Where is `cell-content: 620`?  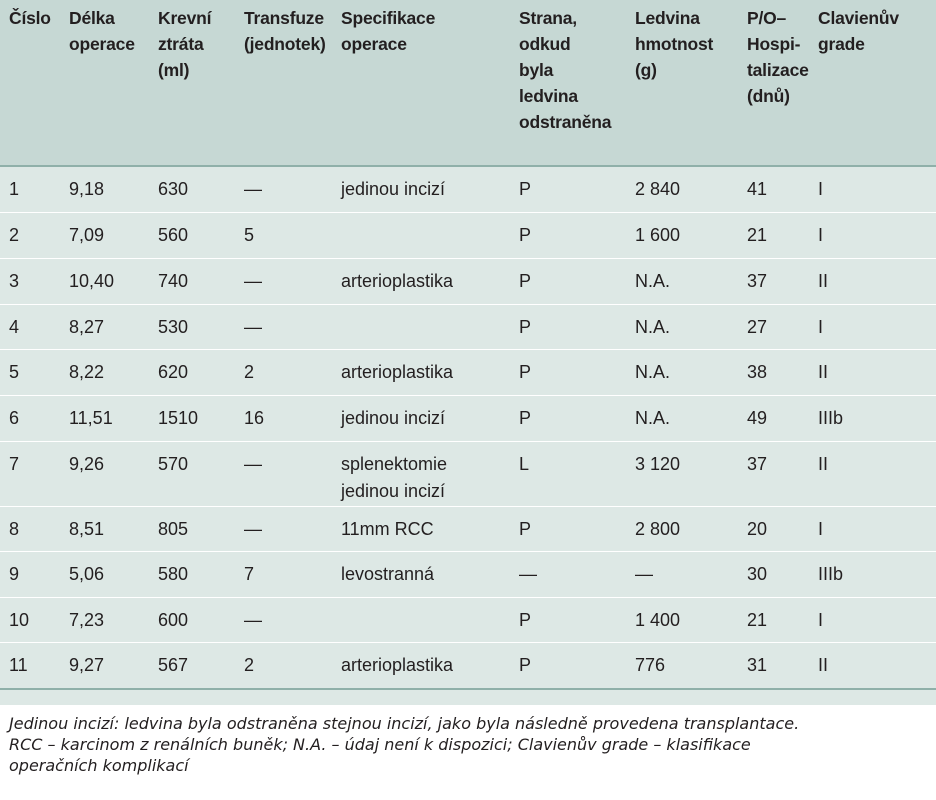
cell-content: 620 is located at coordinates (201, 368).